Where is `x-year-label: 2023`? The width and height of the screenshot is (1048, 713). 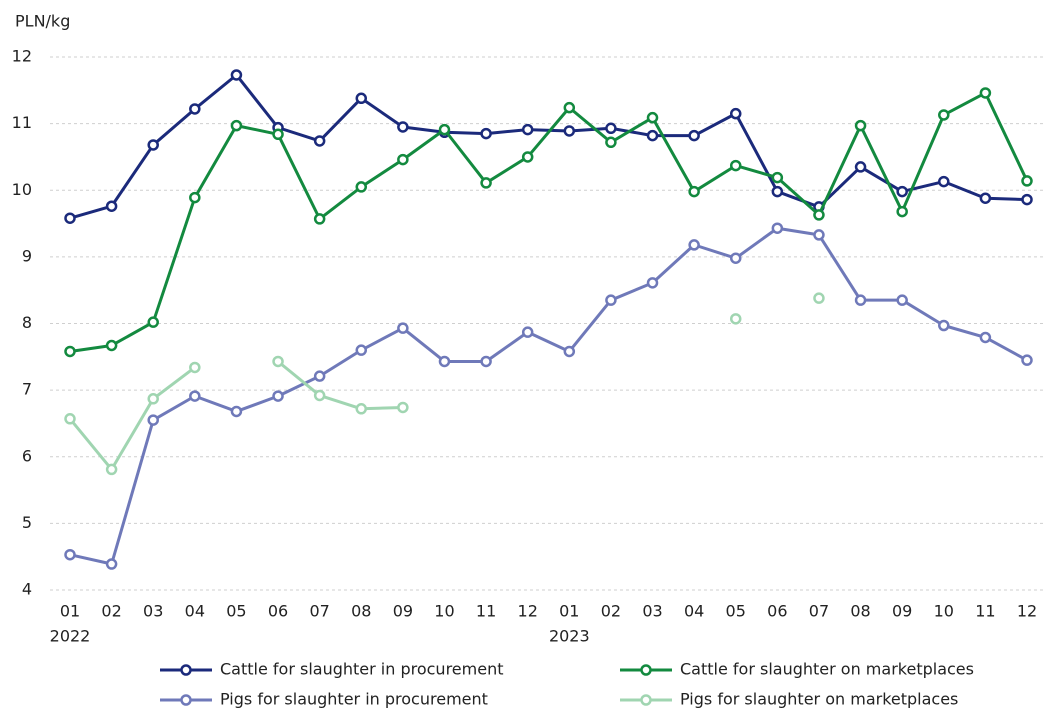
x-year-label: 2023 is located at coordinates (569, 636).